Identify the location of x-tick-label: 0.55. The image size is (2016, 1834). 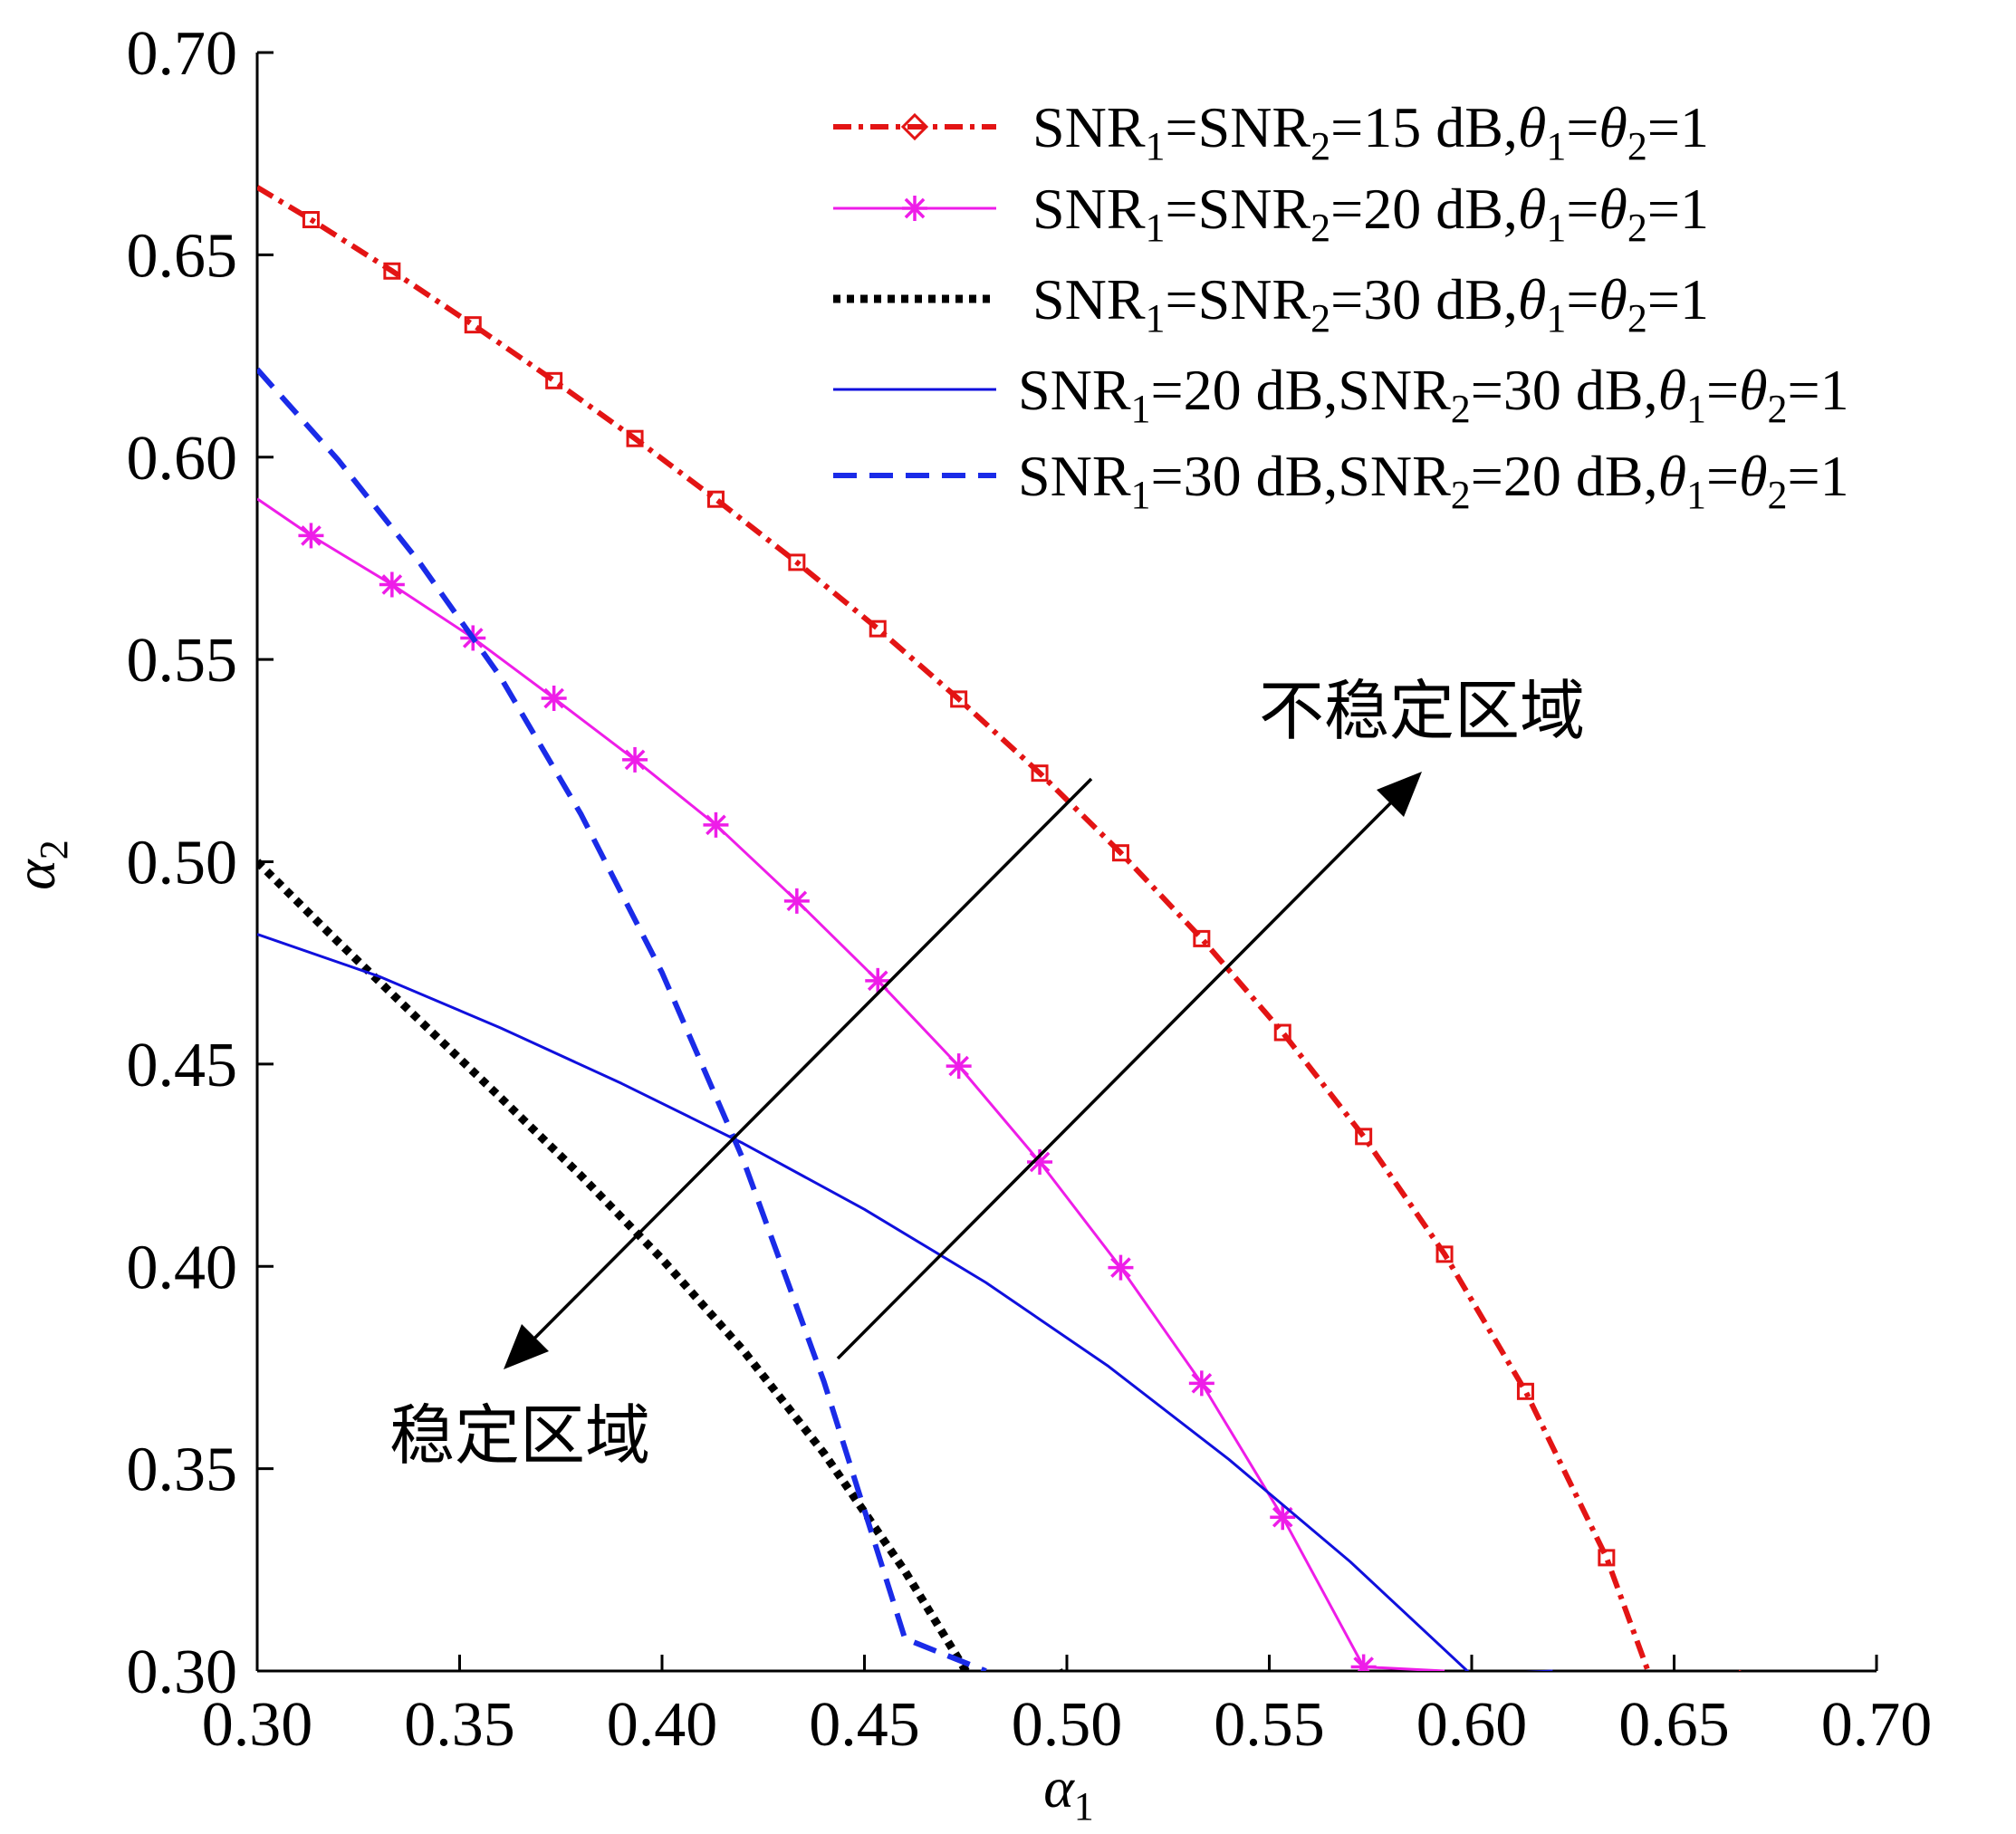
(1270, 1725).